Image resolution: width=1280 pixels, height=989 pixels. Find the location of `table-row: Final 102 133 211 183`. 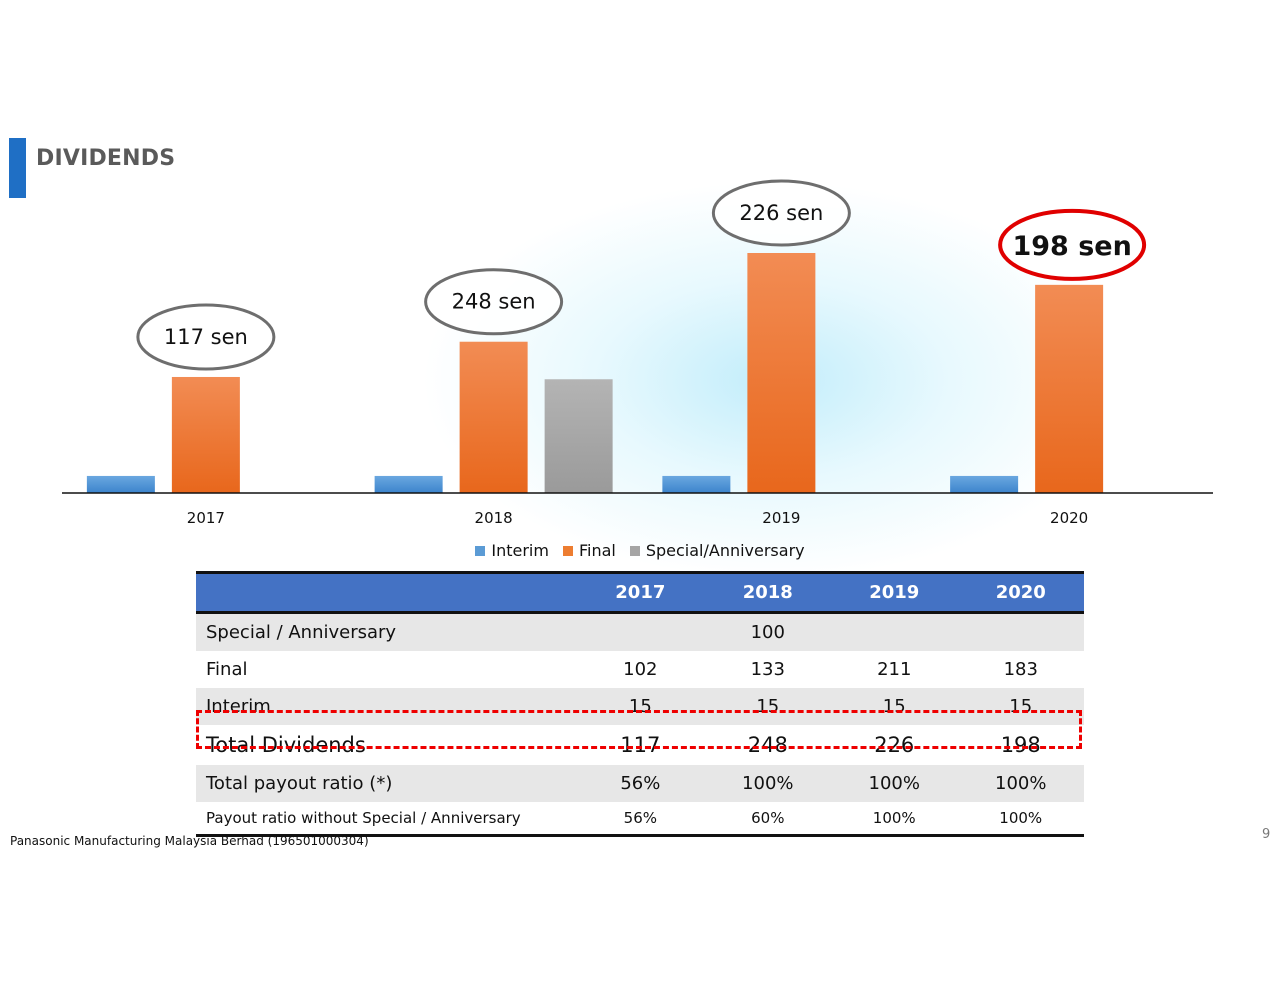

table-row: Final 102 133 211 183 is located at coordinates (640, 669).